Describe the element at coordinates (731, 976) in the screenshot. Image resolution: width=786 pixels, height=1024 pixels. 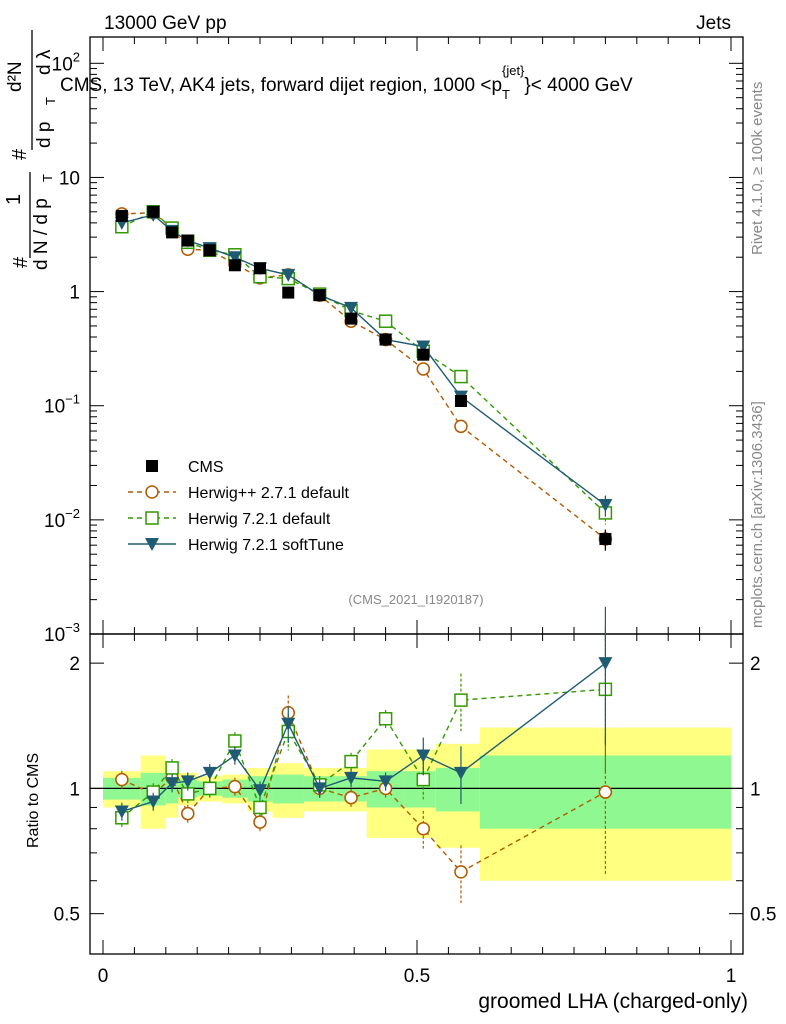
I see `x-tick-label: 1` at that location.